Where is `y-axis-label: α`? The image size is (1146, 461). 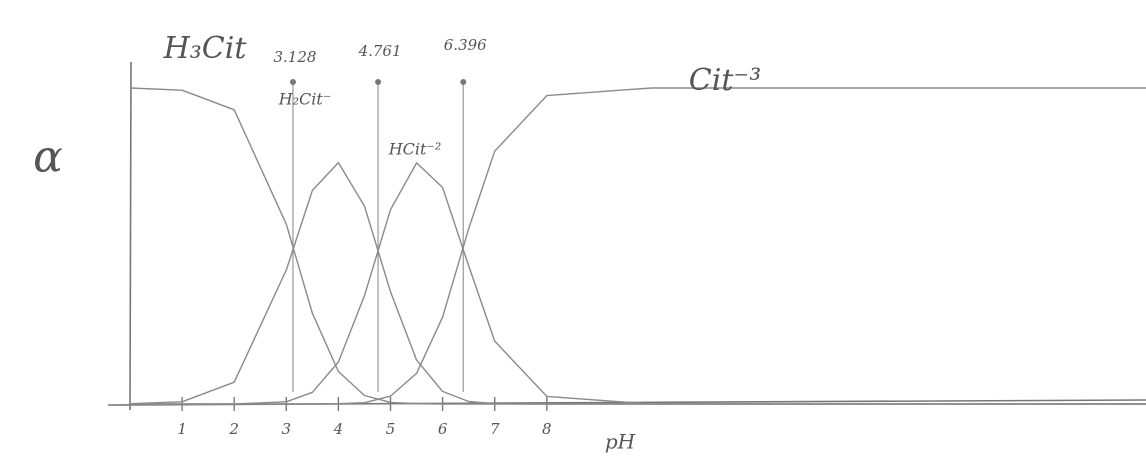
y-axis-label: α is located at coordinates (48, 157).